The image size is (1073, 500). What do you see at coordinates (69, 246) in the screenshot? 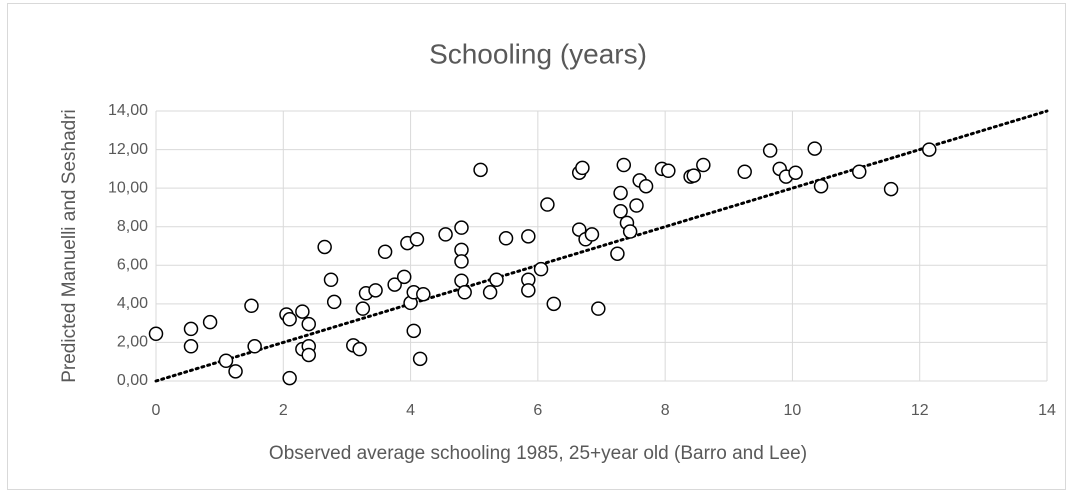
I see `y-axis-label: Predicted Manuelli and Seshadri` at bounding box center [69, 246].